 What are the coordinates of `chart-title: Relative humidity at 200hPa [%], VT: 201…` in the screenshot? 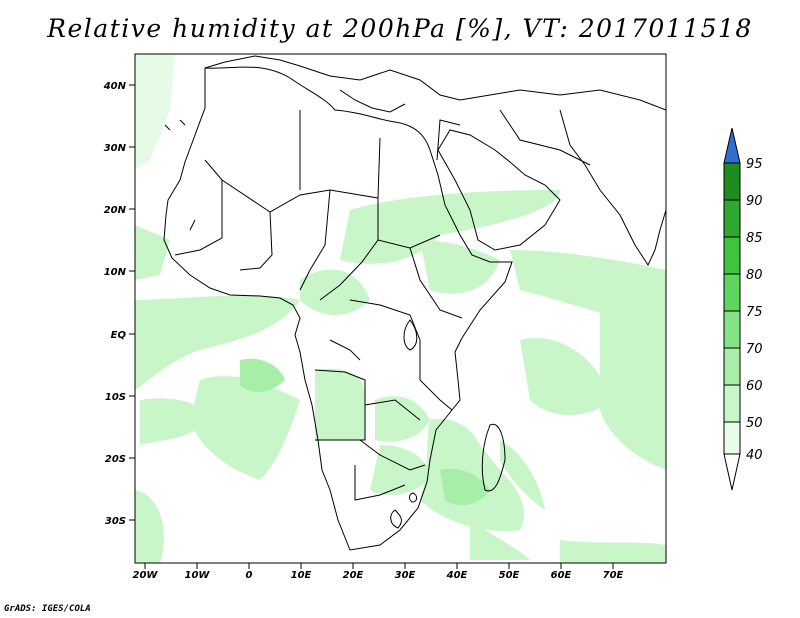 It's located at (400, 28).